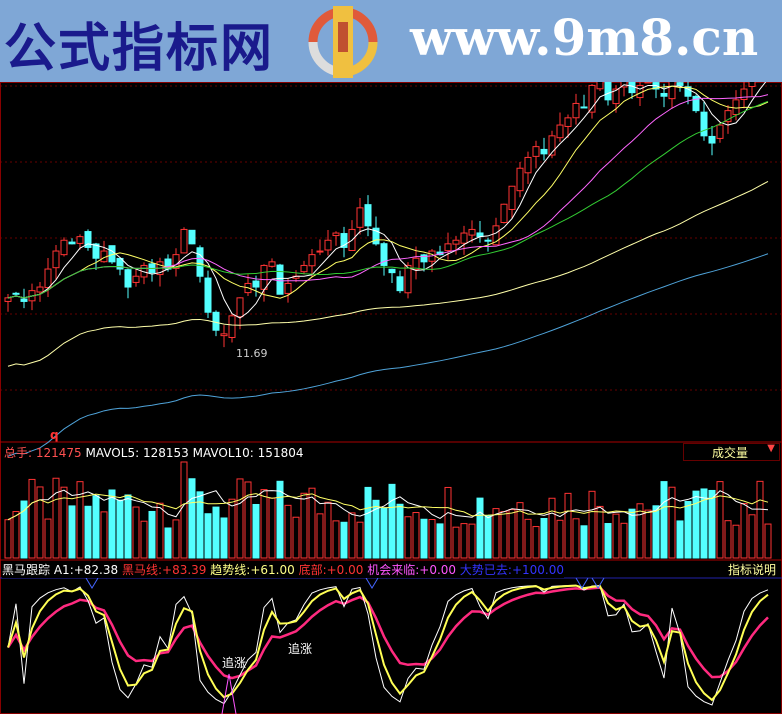 This screenshot has width=782, height=714. I want to click on heima-label: 黑马线:, so click(142, 570).